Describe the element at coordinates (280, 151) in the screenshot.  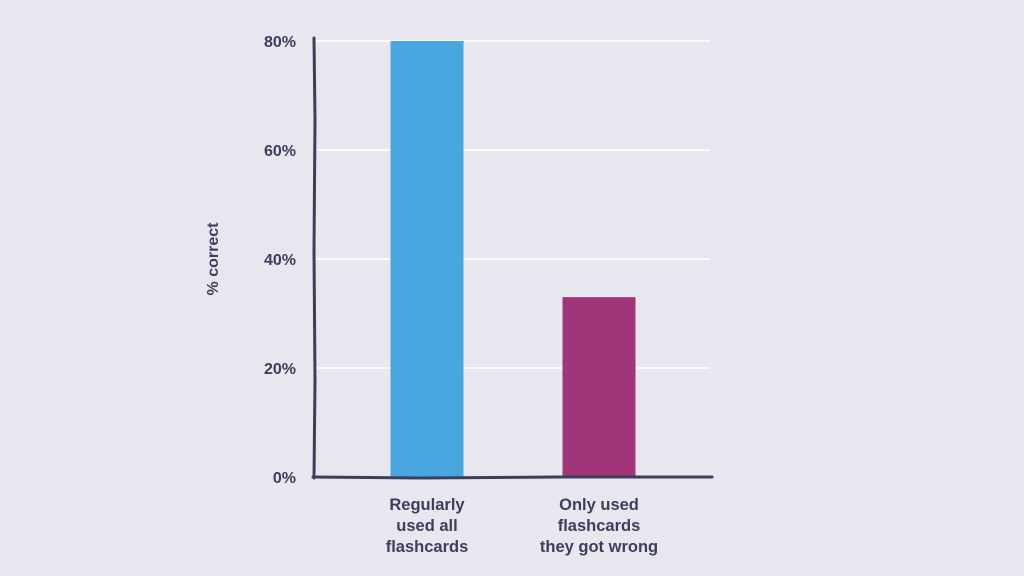
I see `y-tick-label: 60%` at that location.